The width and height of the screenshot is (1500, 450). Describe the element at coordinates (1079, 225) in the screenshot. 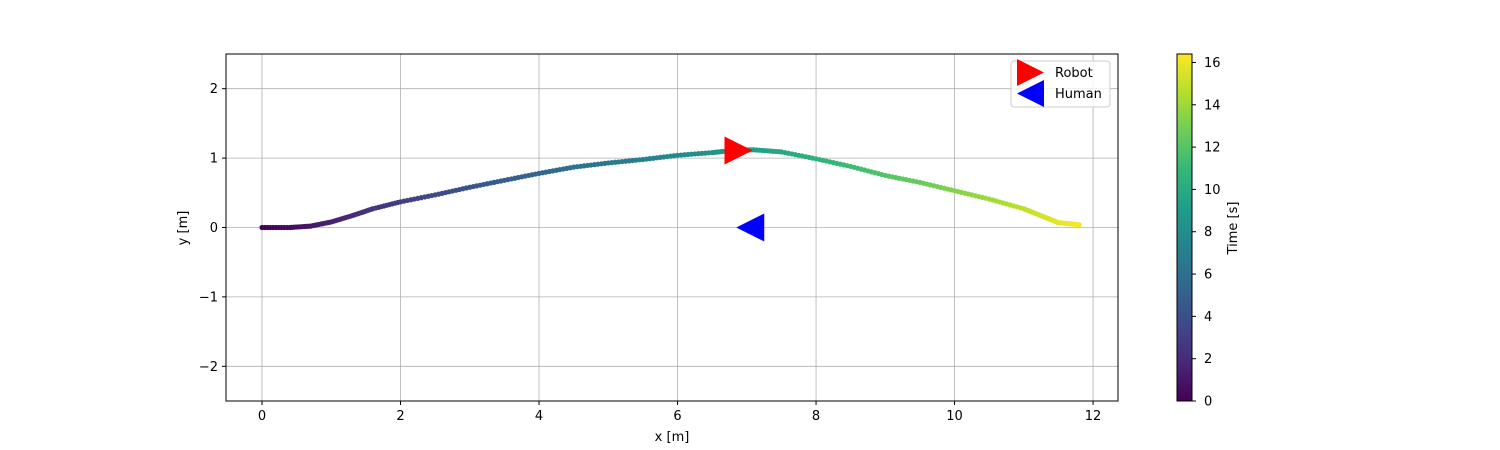

I see `trajectory-point` at that location.